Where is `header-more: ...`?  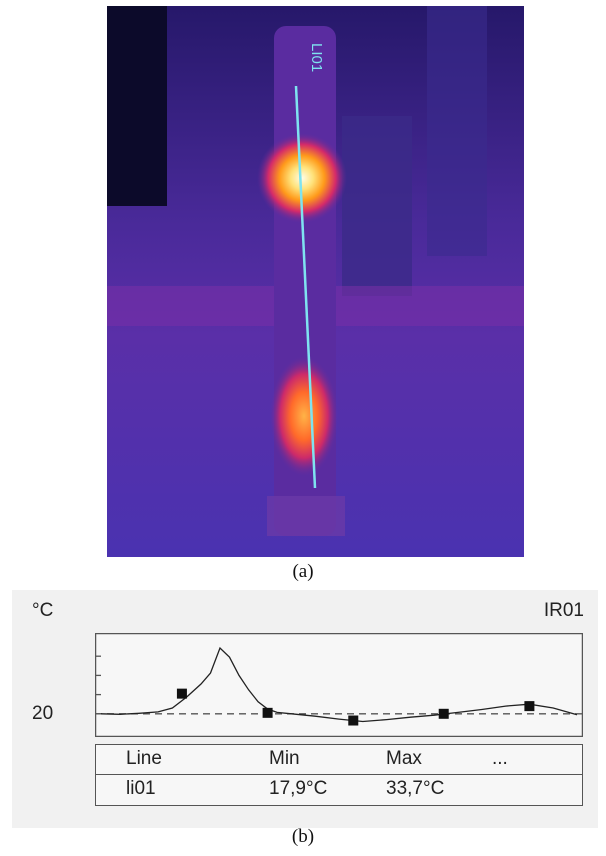 header-more: ... is located at coordinates (500, 758).